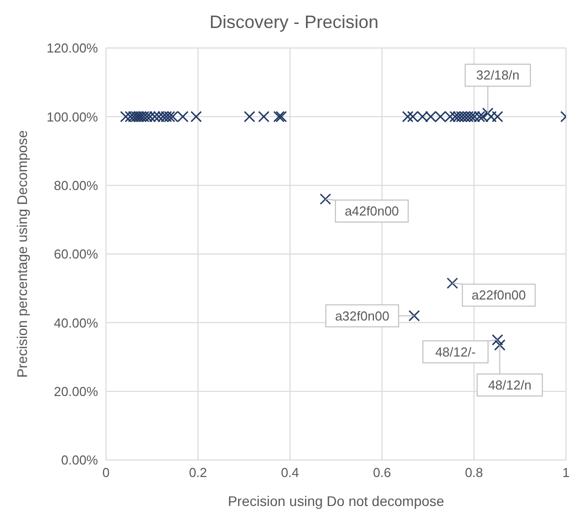  What do you see at coordinates (371, 211) in the screenshot?
I see `annotation: a42f0n00` at bounding box center [371, 211].